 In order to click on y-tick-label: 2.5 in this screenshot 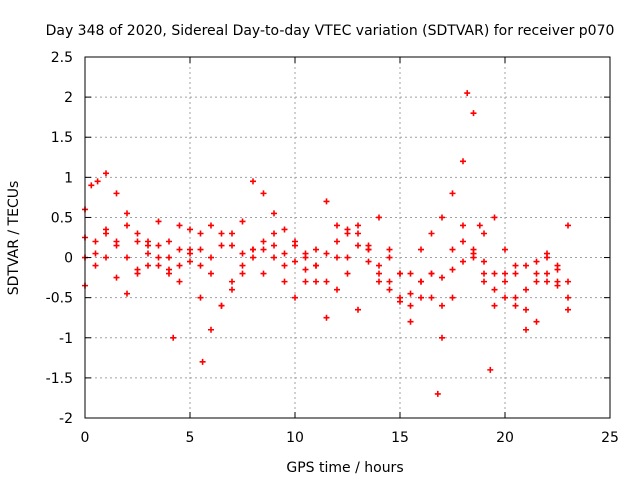, I will do `click(62, 58)`.